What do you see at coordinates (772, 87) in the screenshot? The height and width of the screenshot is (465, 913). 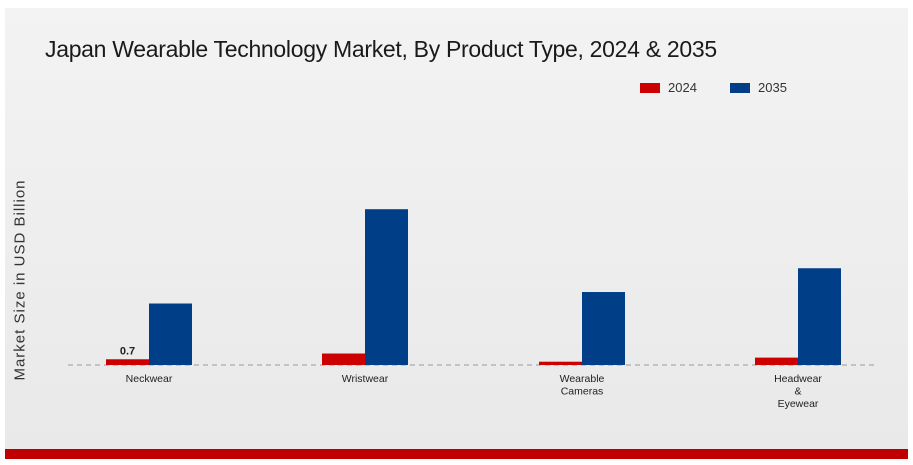 I see `legend-label-2035: 2035` at bounding box center [772, 87].